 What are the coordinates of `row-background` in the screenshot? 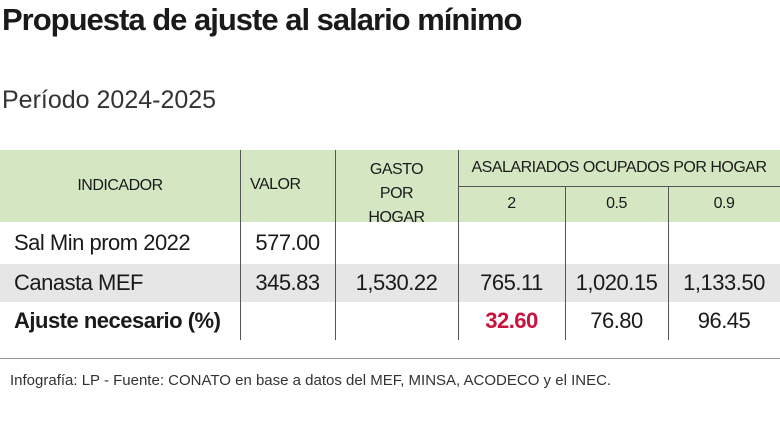 It's located at (390, 283).